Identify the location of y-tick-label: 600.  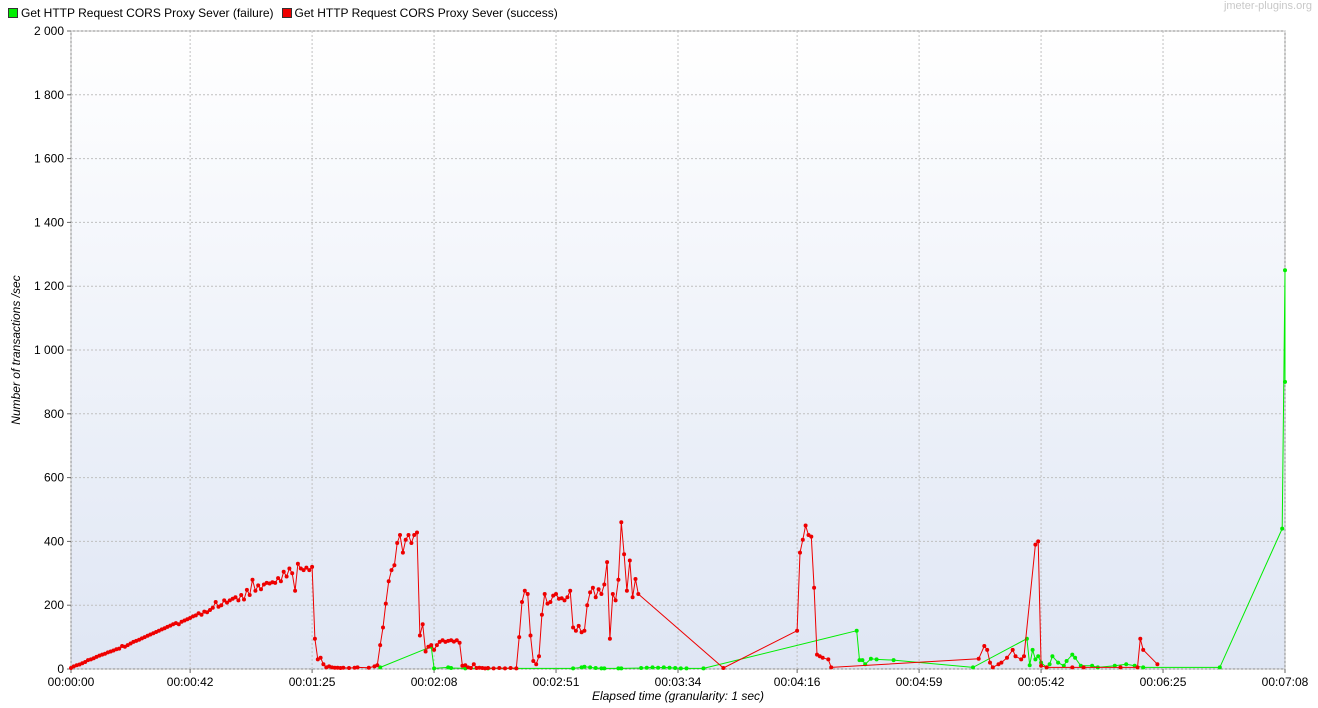
(54, 478).